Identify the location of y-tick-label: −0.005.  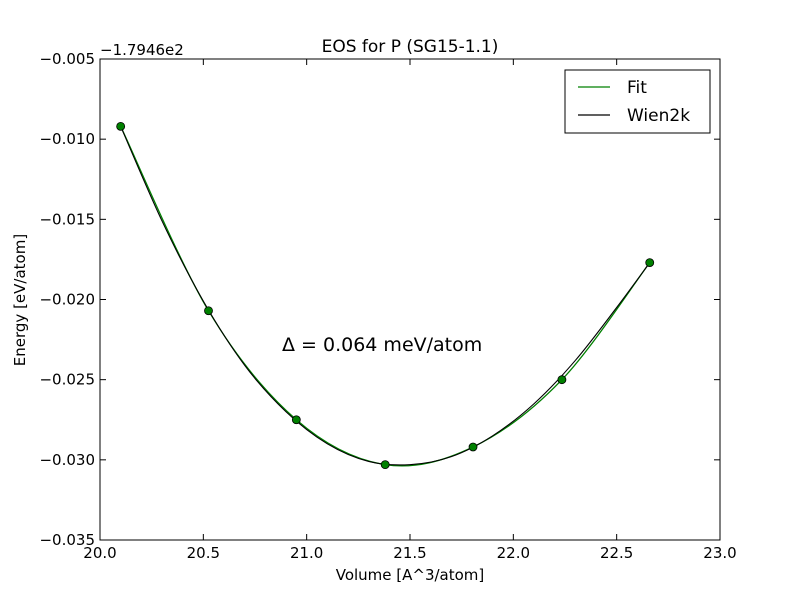
(67, 59).